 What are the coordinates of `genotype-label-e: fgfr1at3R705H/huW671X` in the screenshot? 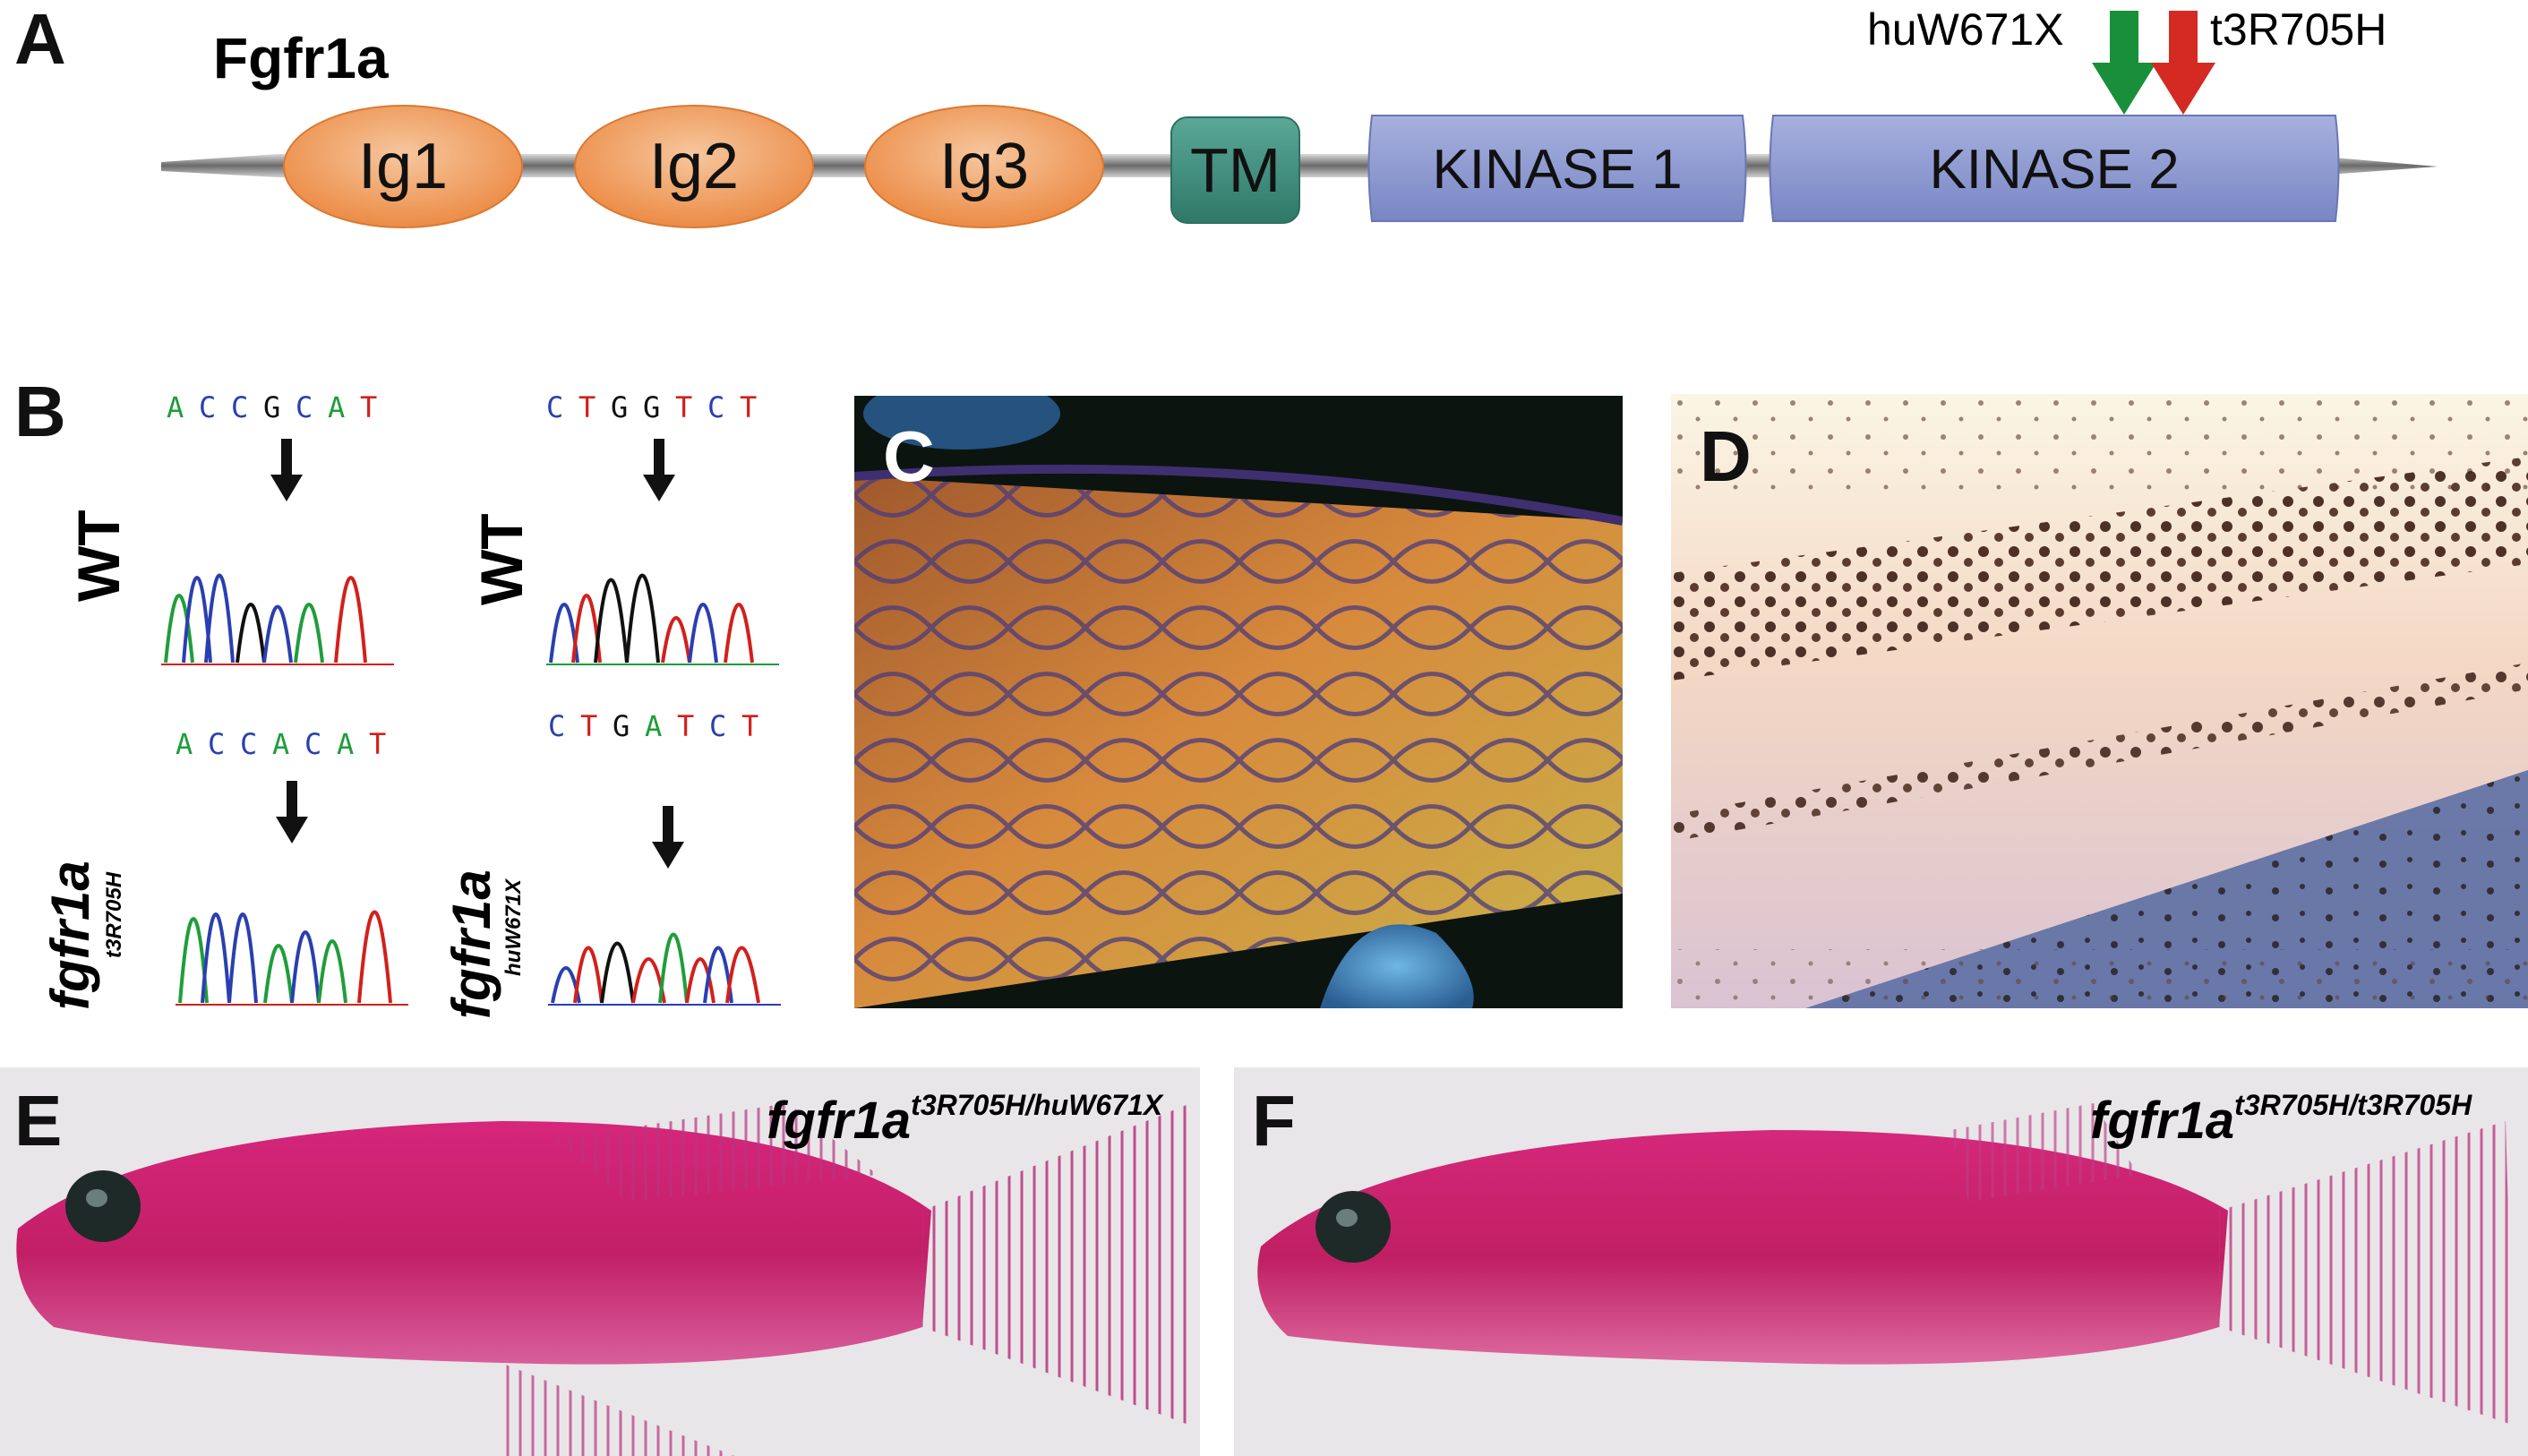 It's located at (965, 1119).